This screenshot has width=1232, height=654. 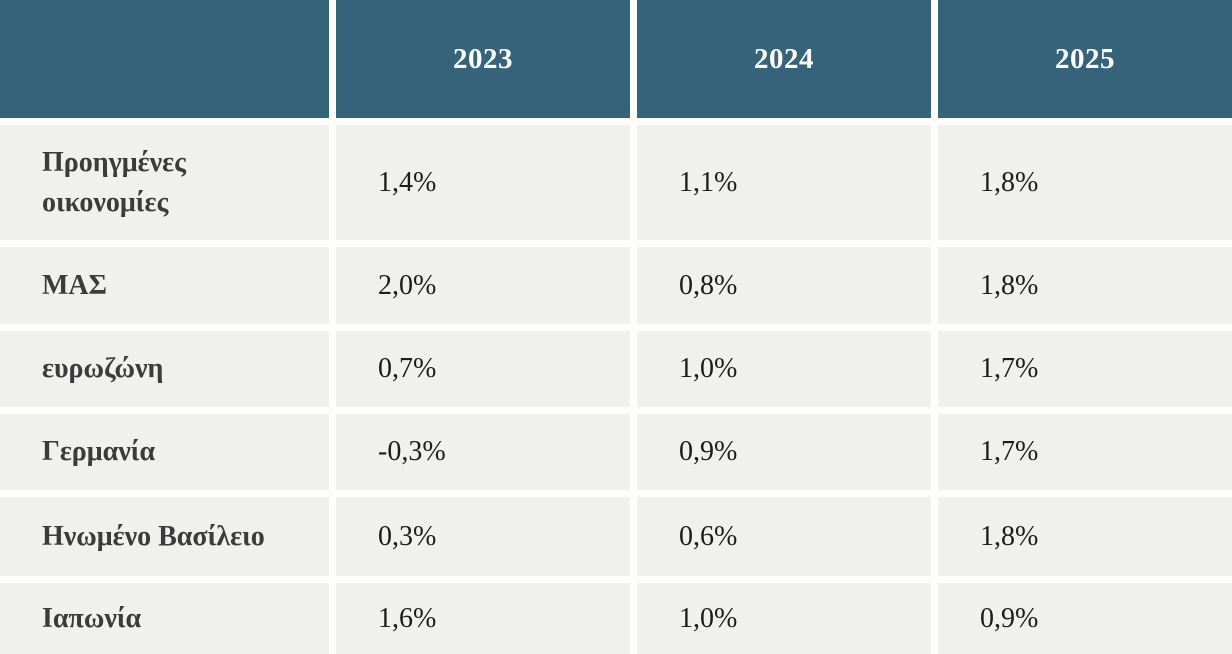 What do you see at coordinates (784, 59) in the screenshot?
I see `header-year-2024: 2024` at bounding box center [784, 59].